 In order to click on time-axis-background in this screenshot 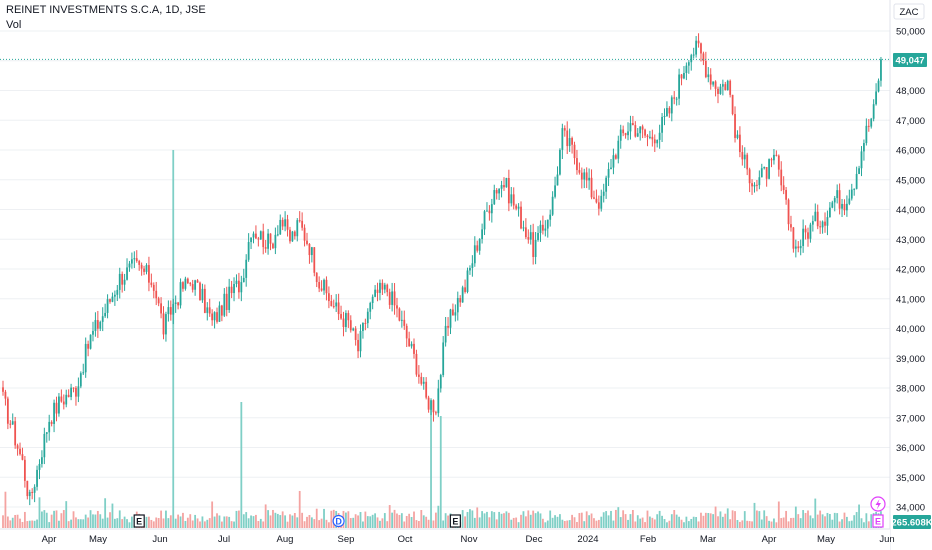, I will do `click(445, 539)`.